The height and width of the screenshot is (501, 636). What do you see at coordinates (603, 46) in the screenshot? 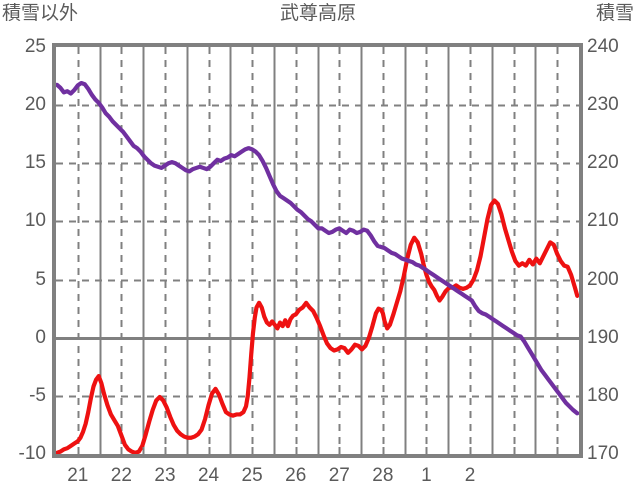
I see `right-axis-tick-240: 240` at bounding box center [603, 46].